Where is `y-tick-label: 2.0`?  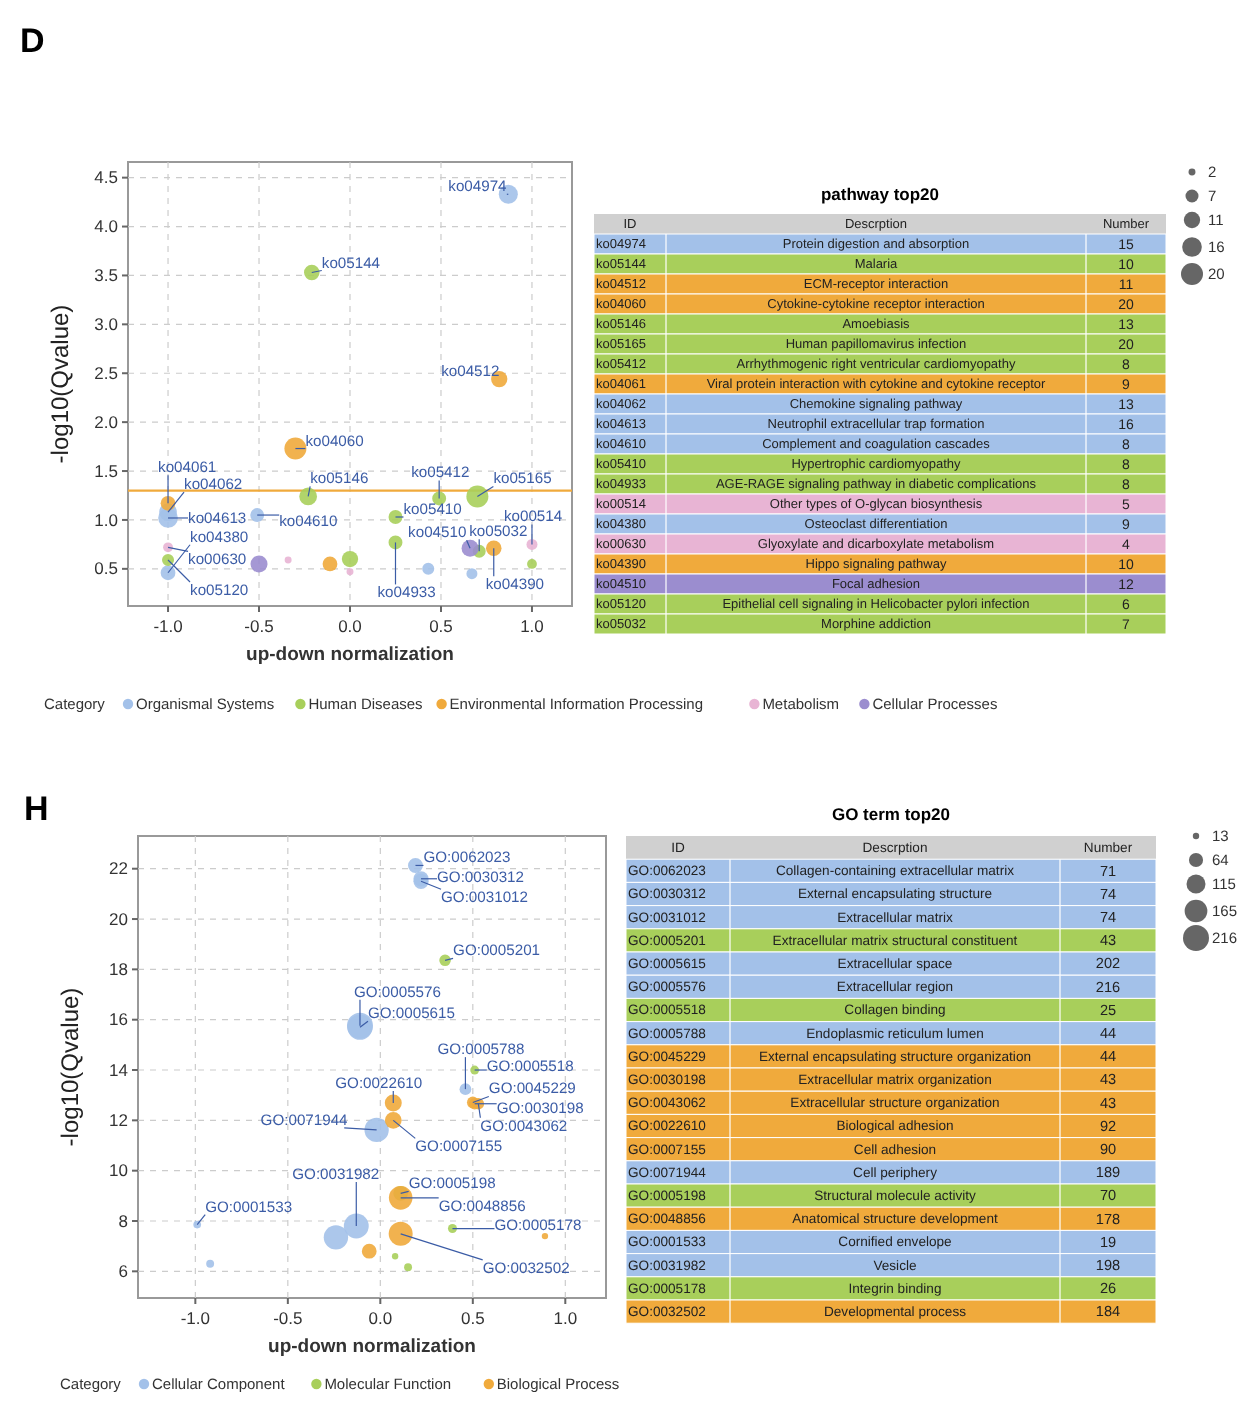 y-tick-label: 2.0 is located at coordinates (106, 421).